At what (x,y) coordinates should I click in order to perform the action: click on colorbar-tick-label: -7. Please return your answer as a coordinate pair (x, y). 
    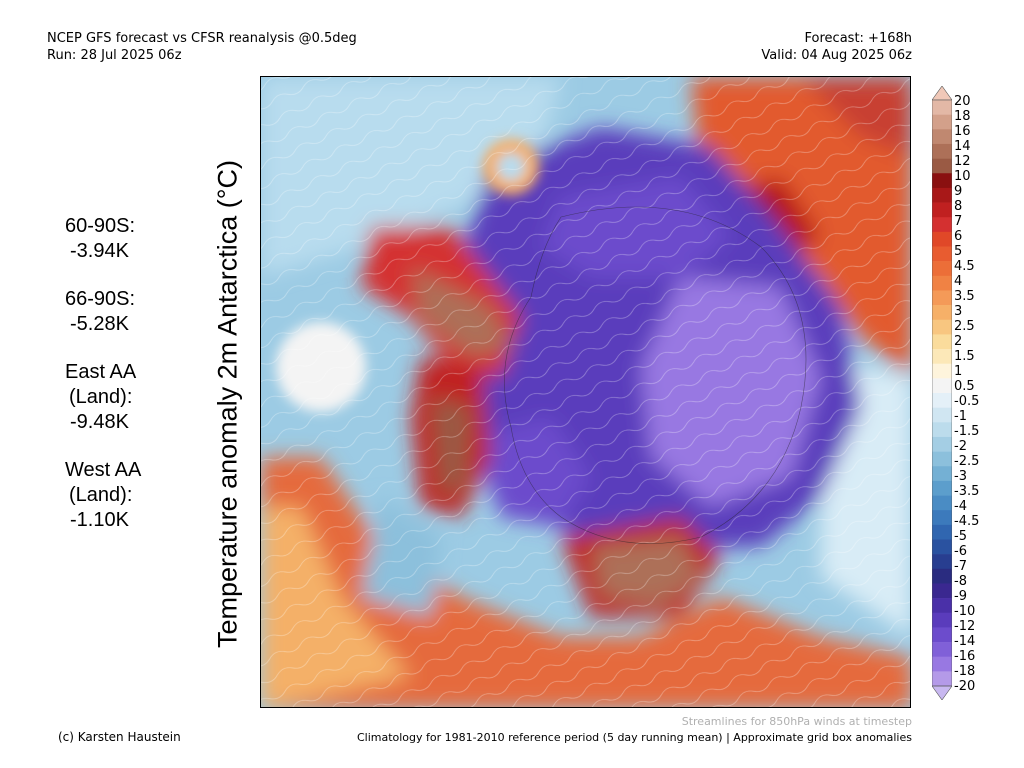
    Looking at the image, I should click on (960, 566).